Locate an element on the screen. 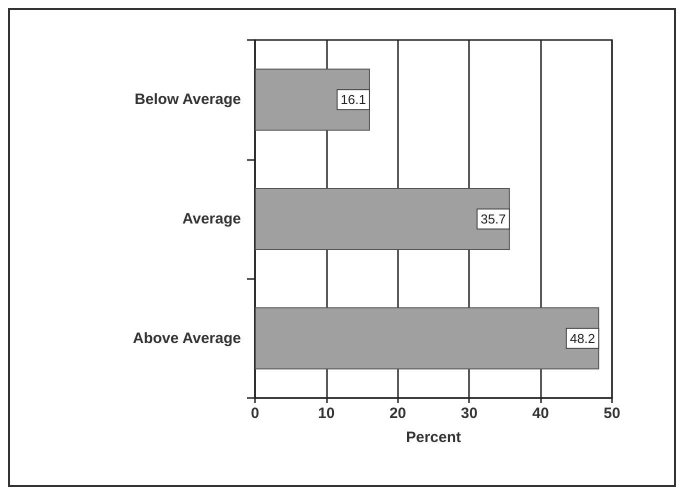 This screenshot has width=684, height=495. y-tick-label: Below Average is located at coordinates (187, 99).